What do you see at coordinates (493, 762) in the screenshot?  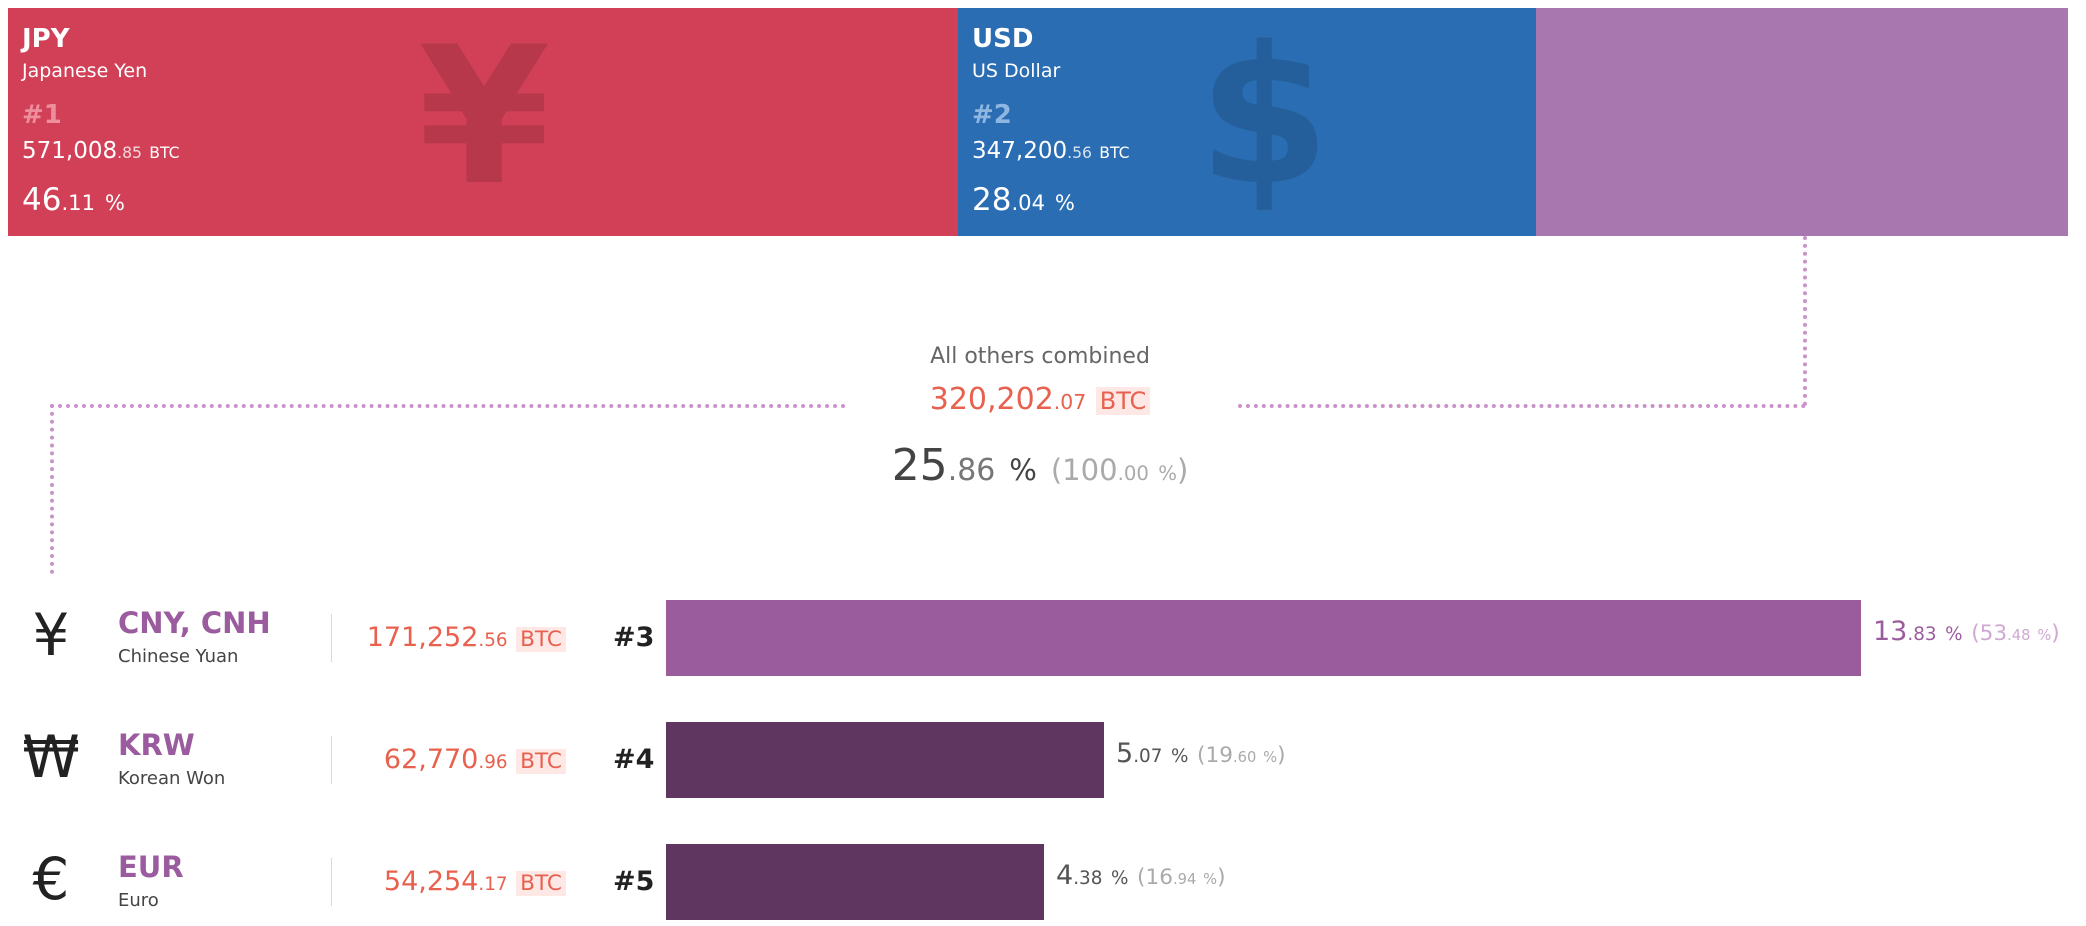 I see `btc-dec: .96` at bounding box center [493, 762].